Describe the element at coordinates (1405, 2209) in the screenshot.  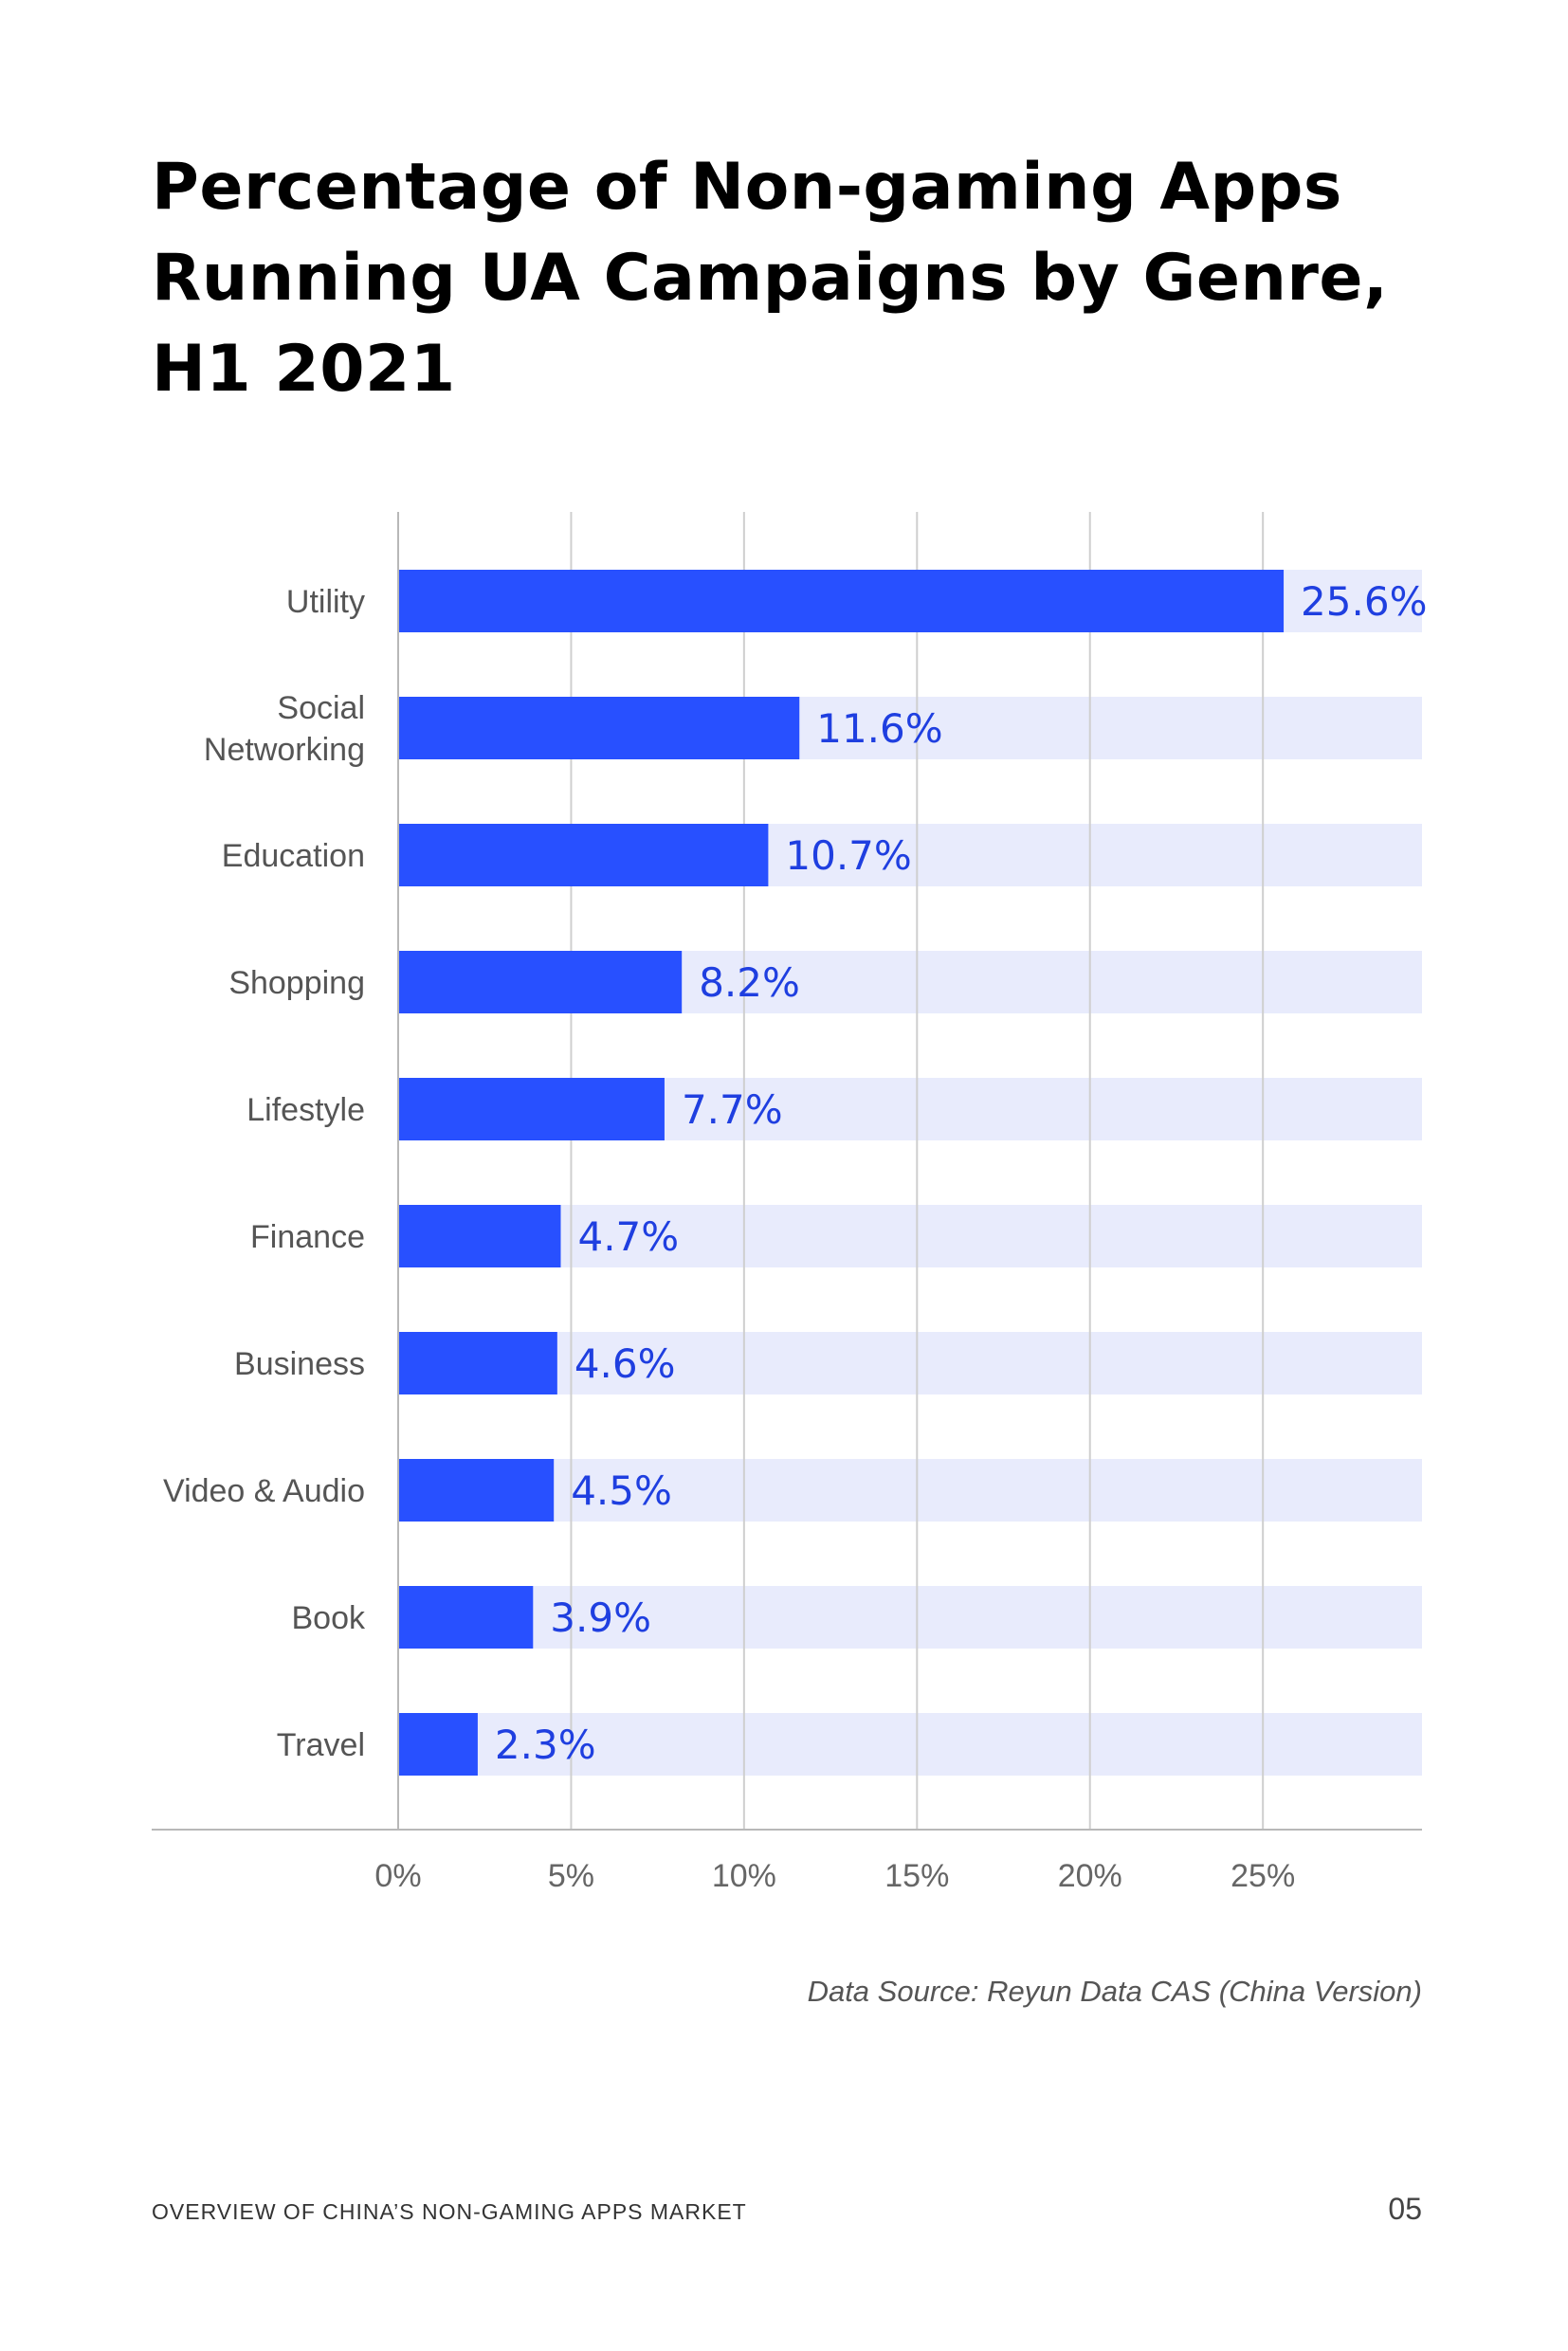
I see `page-number: 05` at that location.